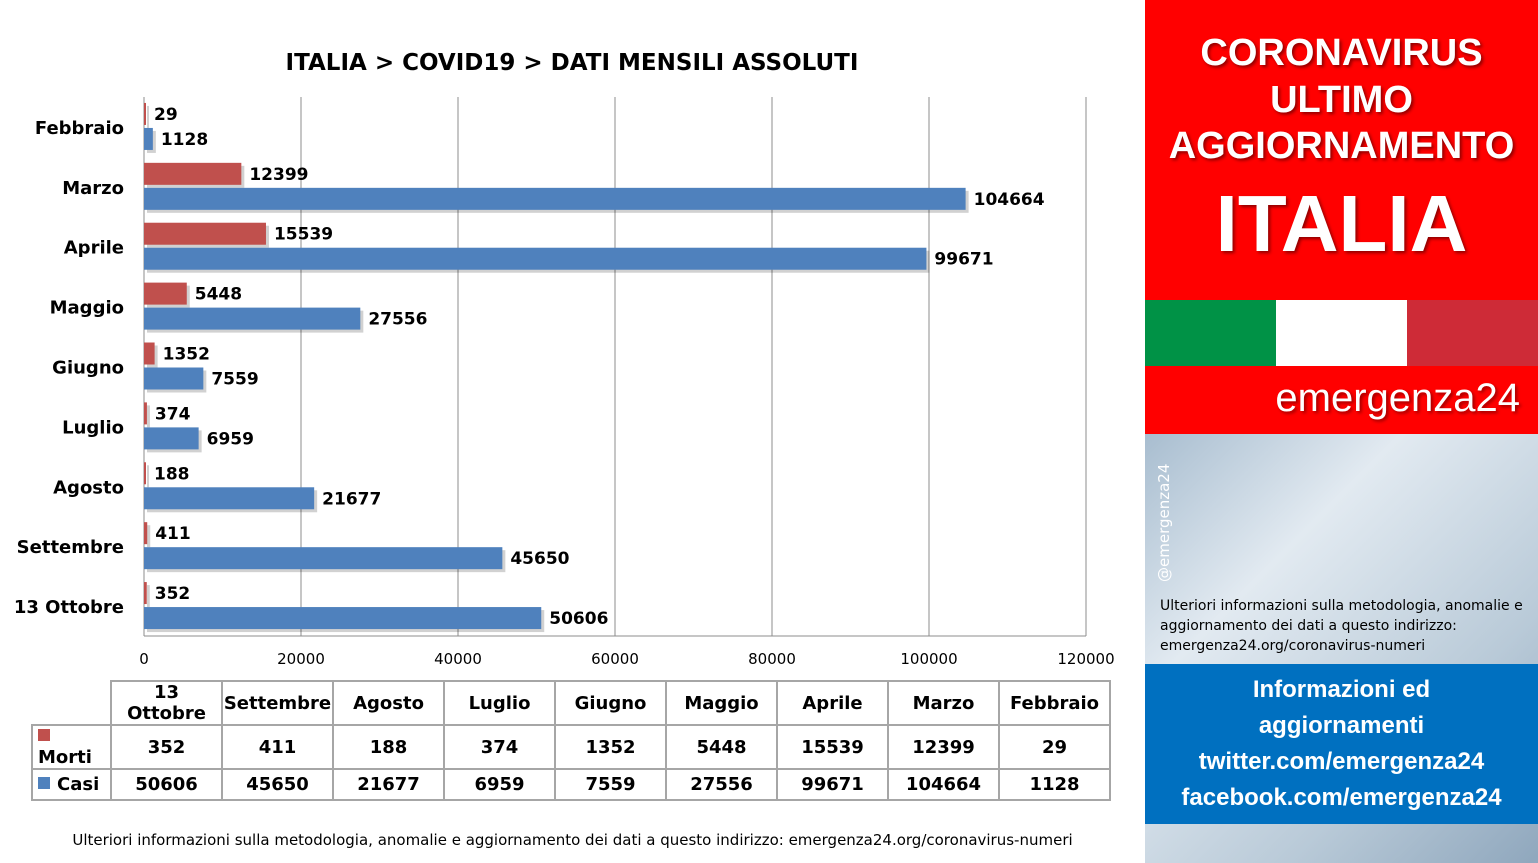 The width and height of the screenshot is (1538, 863). What do you see at coordinates (70, 547) in the screenshot?
I see `category-label: Settembre` at bounding box center [70, 547].